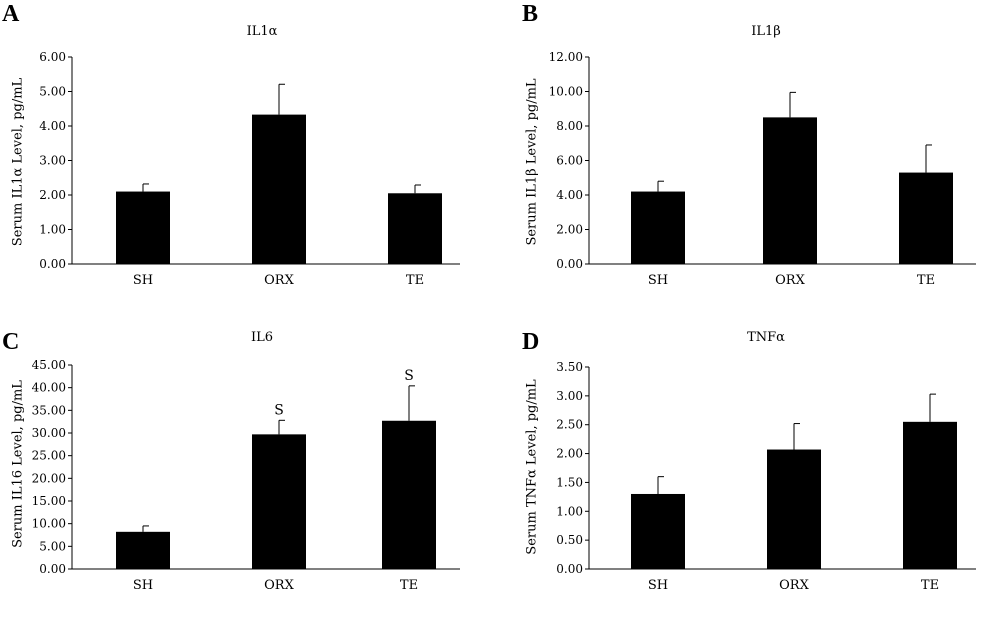  I want to click on y-tick-label: 2.50, so click(569, 425).